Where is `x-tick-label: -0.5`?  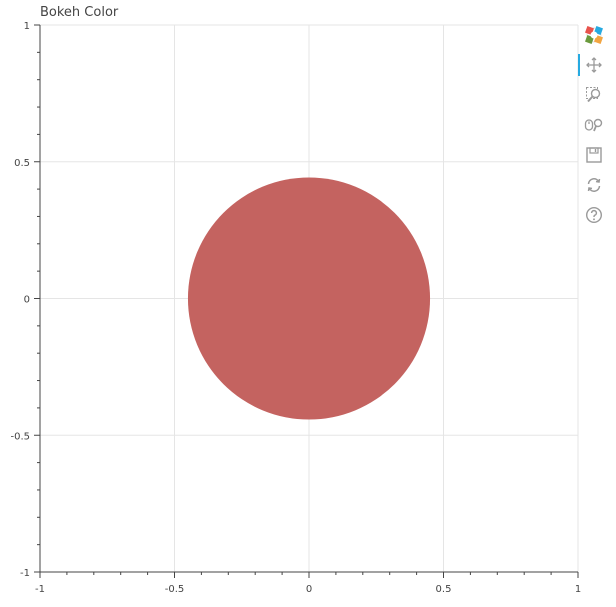
x-tick-label: -0.5 is located at coordinates (175, 589).